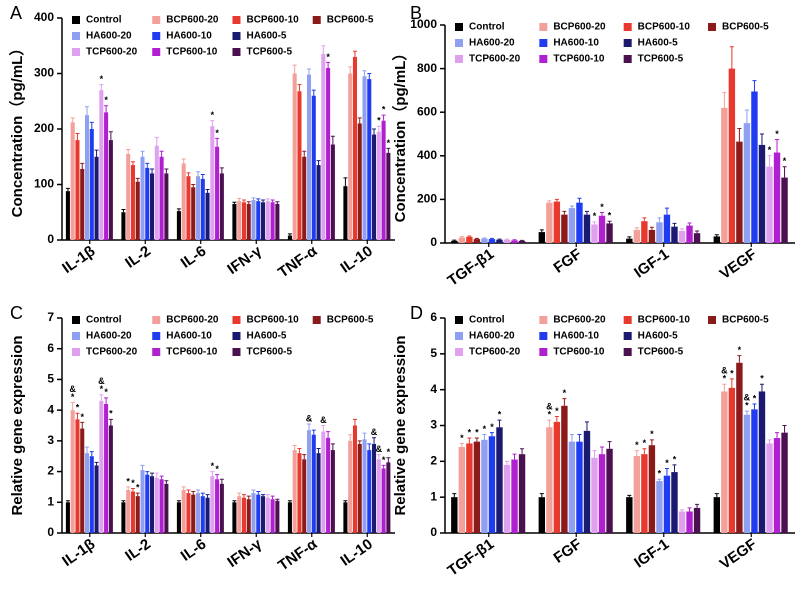  What do you see at coordinates (16, 313) in the screenshot?
I see `panel-label: C` at bounding box center [16, 313].